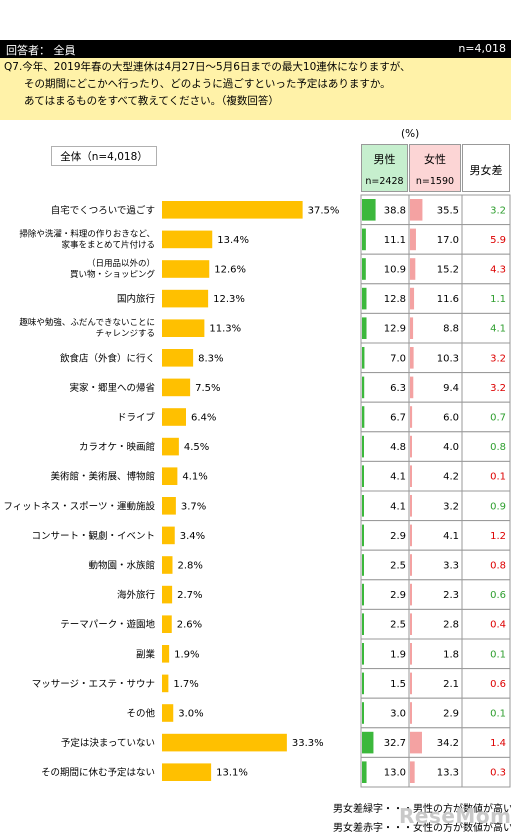 This screenshot has height=837, width=511. I want to click on male-header-n: n=2428, so click(384, 181).